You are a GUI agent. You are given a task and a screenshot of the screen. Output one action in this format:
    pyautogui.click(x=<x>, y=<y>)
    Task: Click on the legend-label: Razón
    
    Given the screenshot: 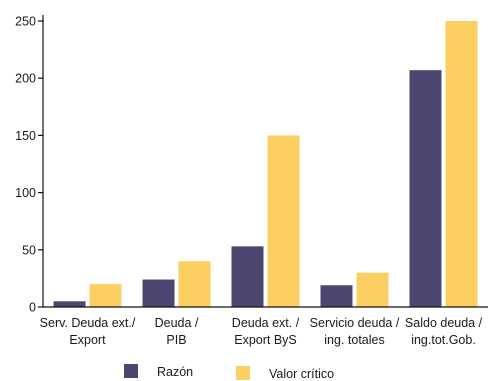 What is the action you would take?
    pyautogui.click(x=175, y=372)
    